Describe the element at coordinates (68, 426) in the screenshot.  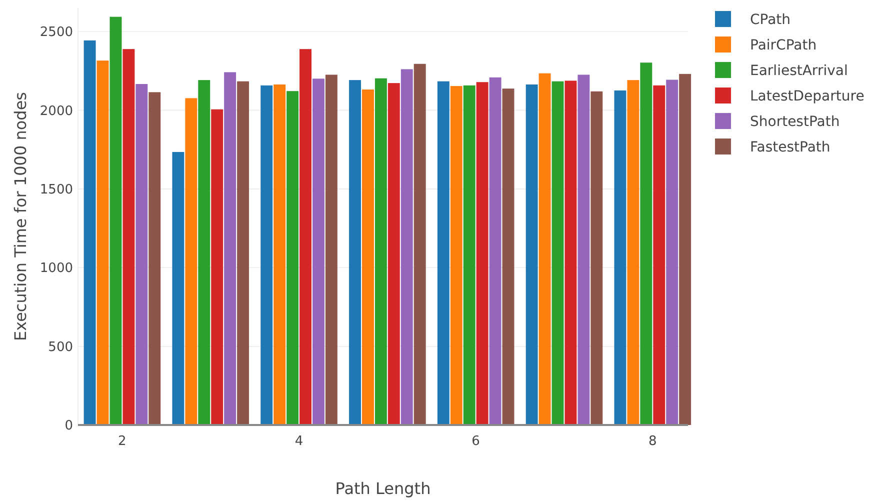
I see `y-tick-label: 0` at that location.